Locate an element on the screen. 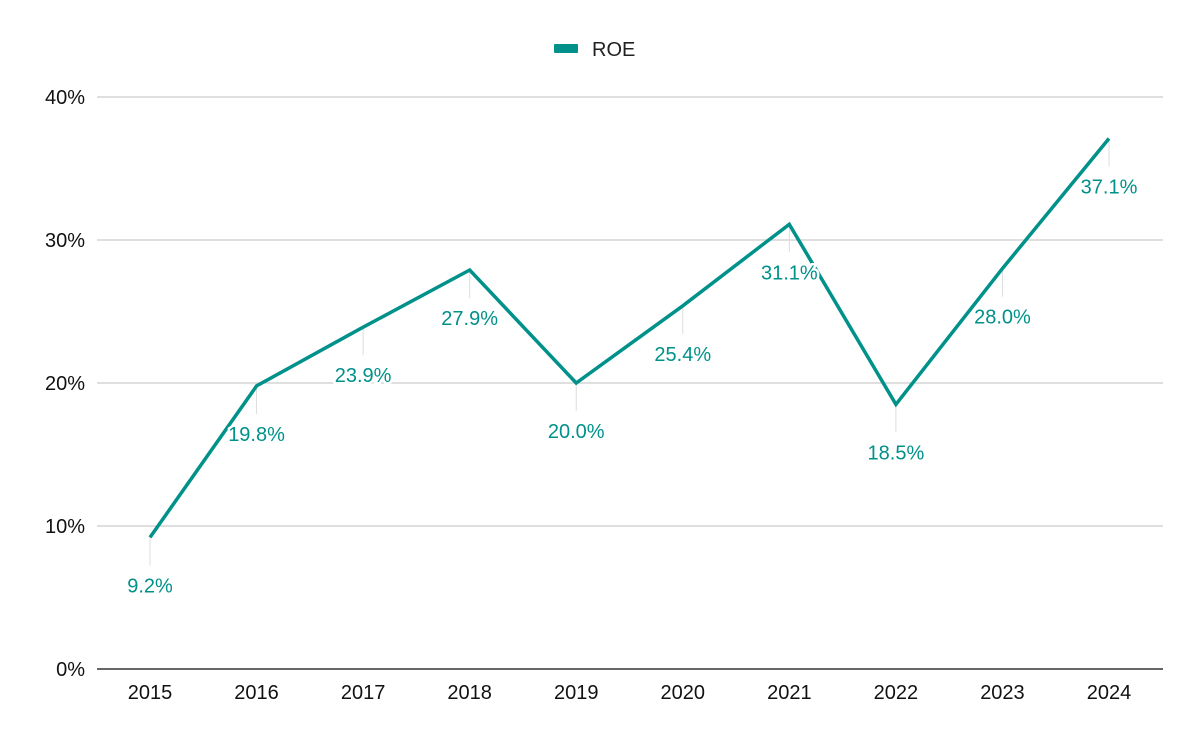  data-label: 23.9% is located at coordinates (363, 376).